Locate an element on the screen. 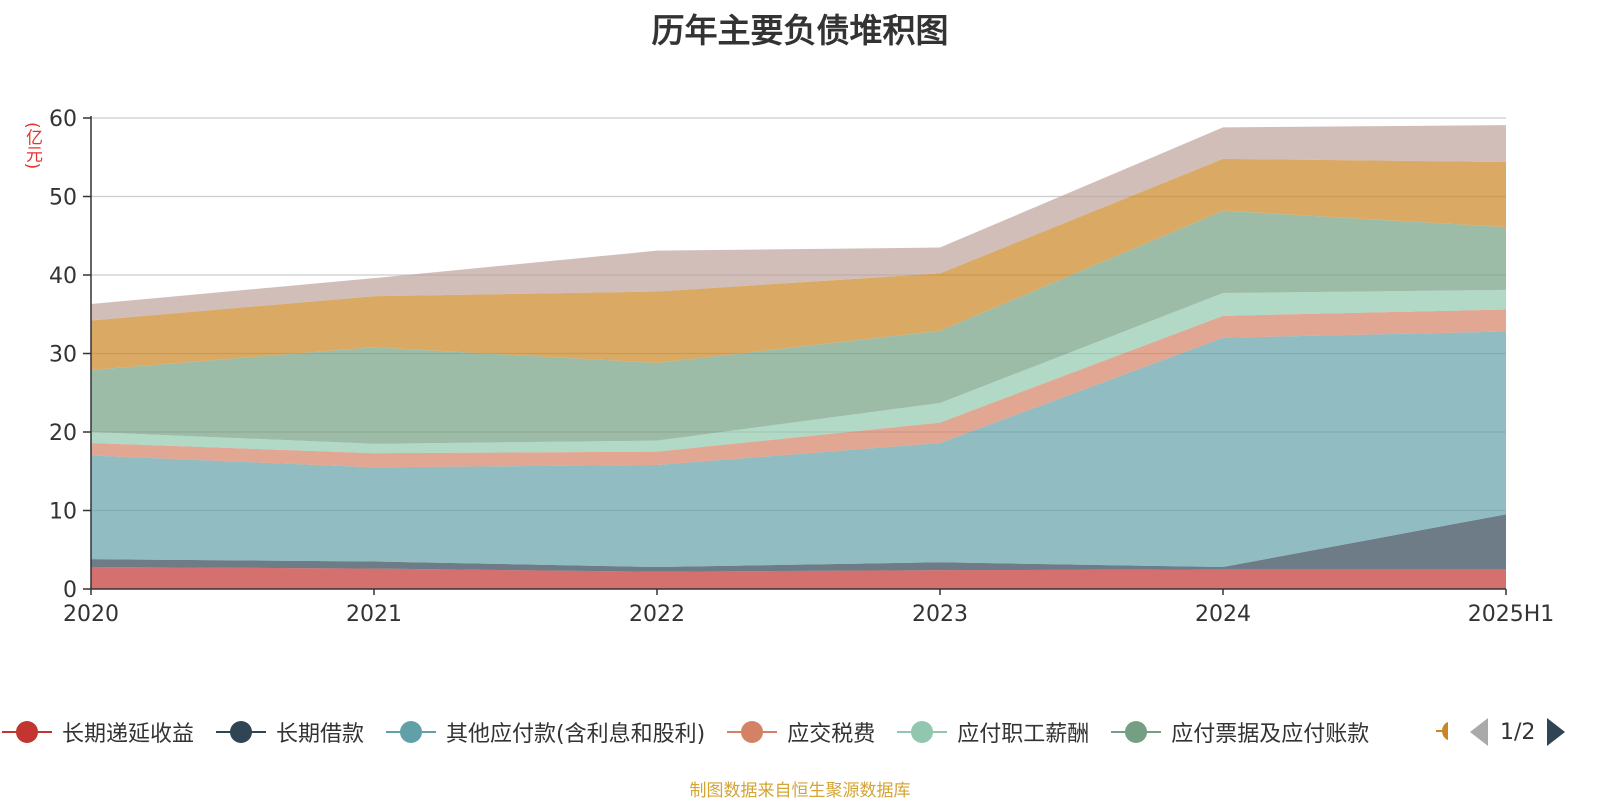 This screenshot has width=1600, height=801. chevron-right-icon is located at coordinates (1556, 732).